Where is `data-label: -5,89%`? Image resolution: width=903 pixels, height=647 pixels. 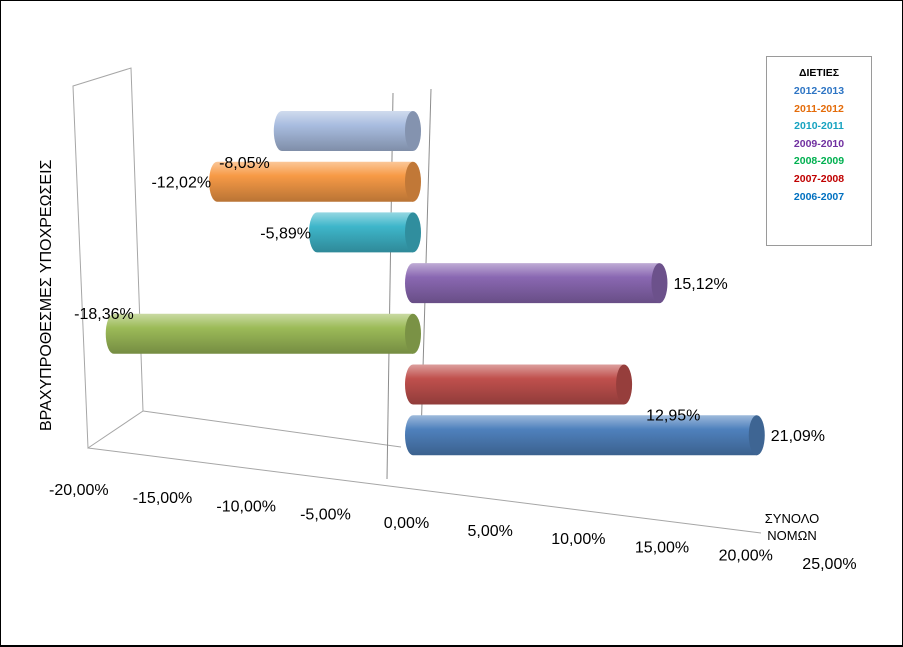
data-label: -5,89% is located at coordinates (285, 233).